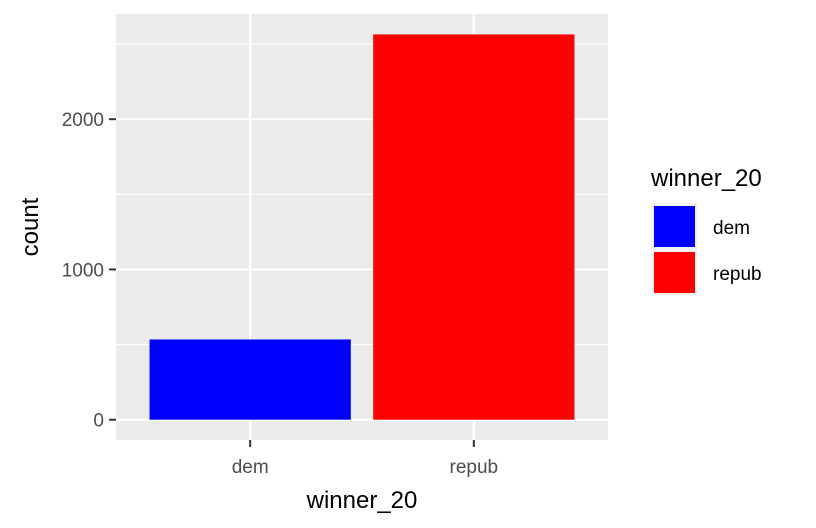 The width and height of the screenshot is (816, 528). I want to click on y-tick-label: 0, so click(98, 421).